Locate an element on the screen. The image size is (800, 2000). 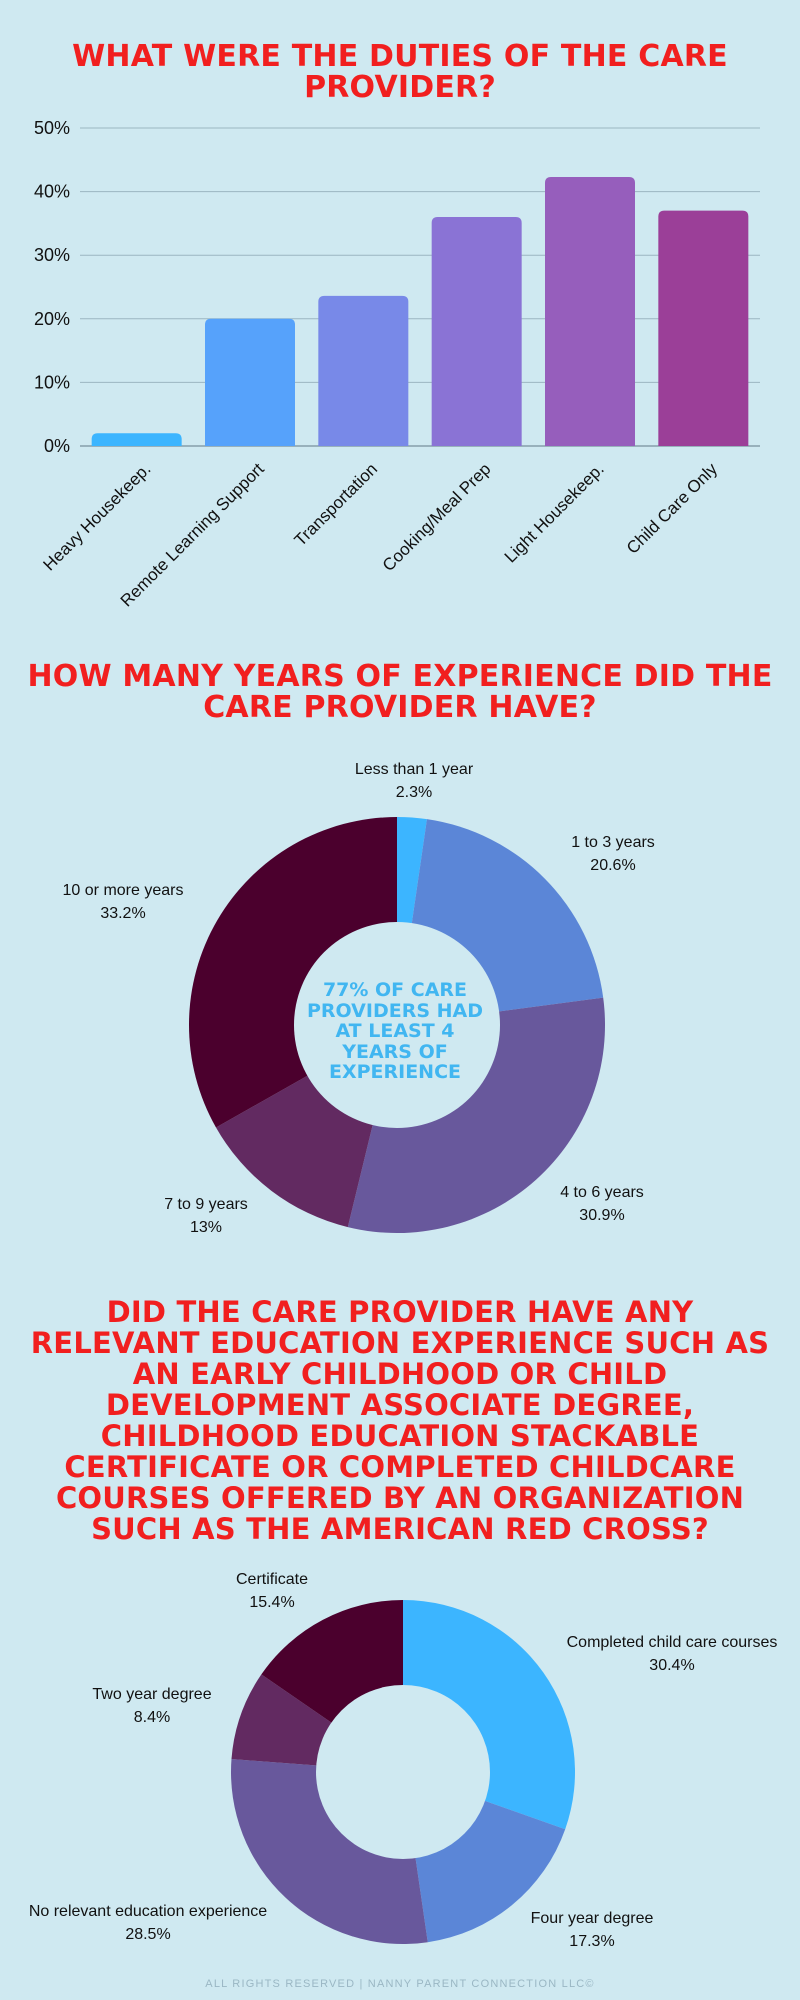
pie-label-two-year-degree: Two year degree 8.4% is located at coordinates (151, 1706).